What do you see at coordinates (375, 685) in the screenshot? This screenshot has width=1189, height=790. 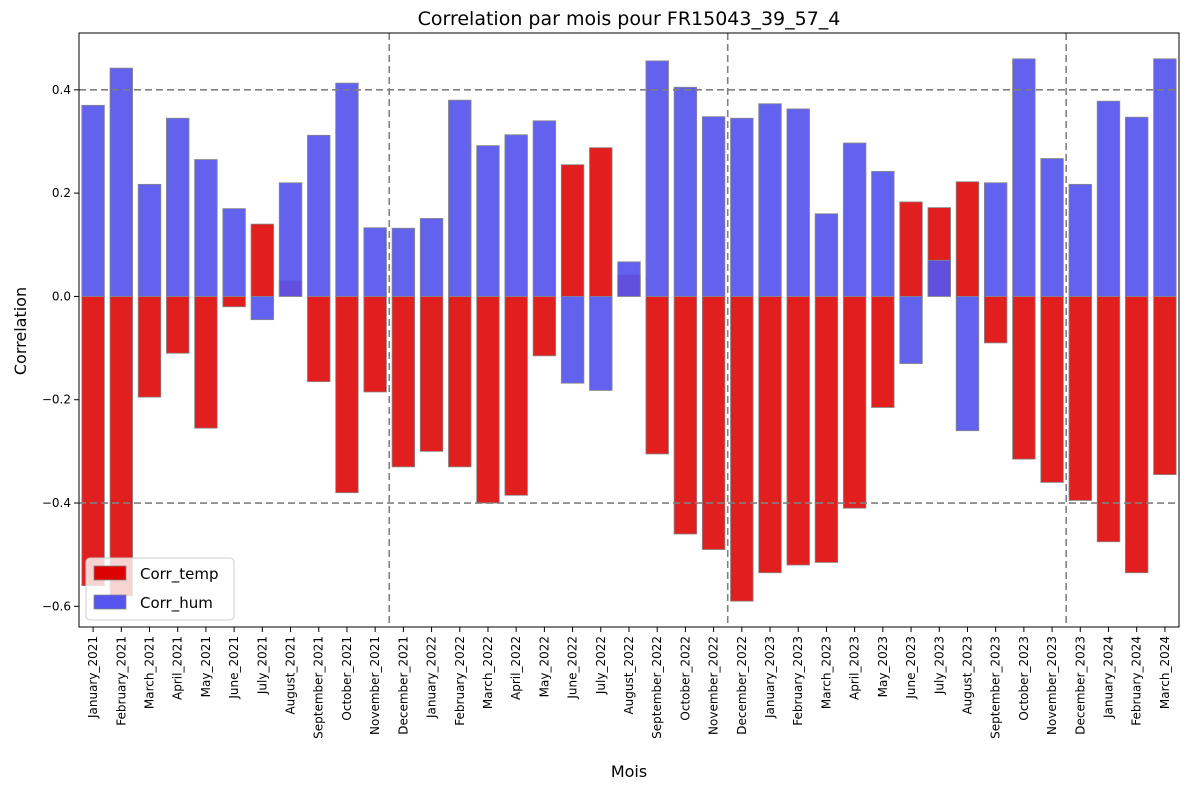 I see `x-tick-label: November_2021` at bounding box center [375, 685].